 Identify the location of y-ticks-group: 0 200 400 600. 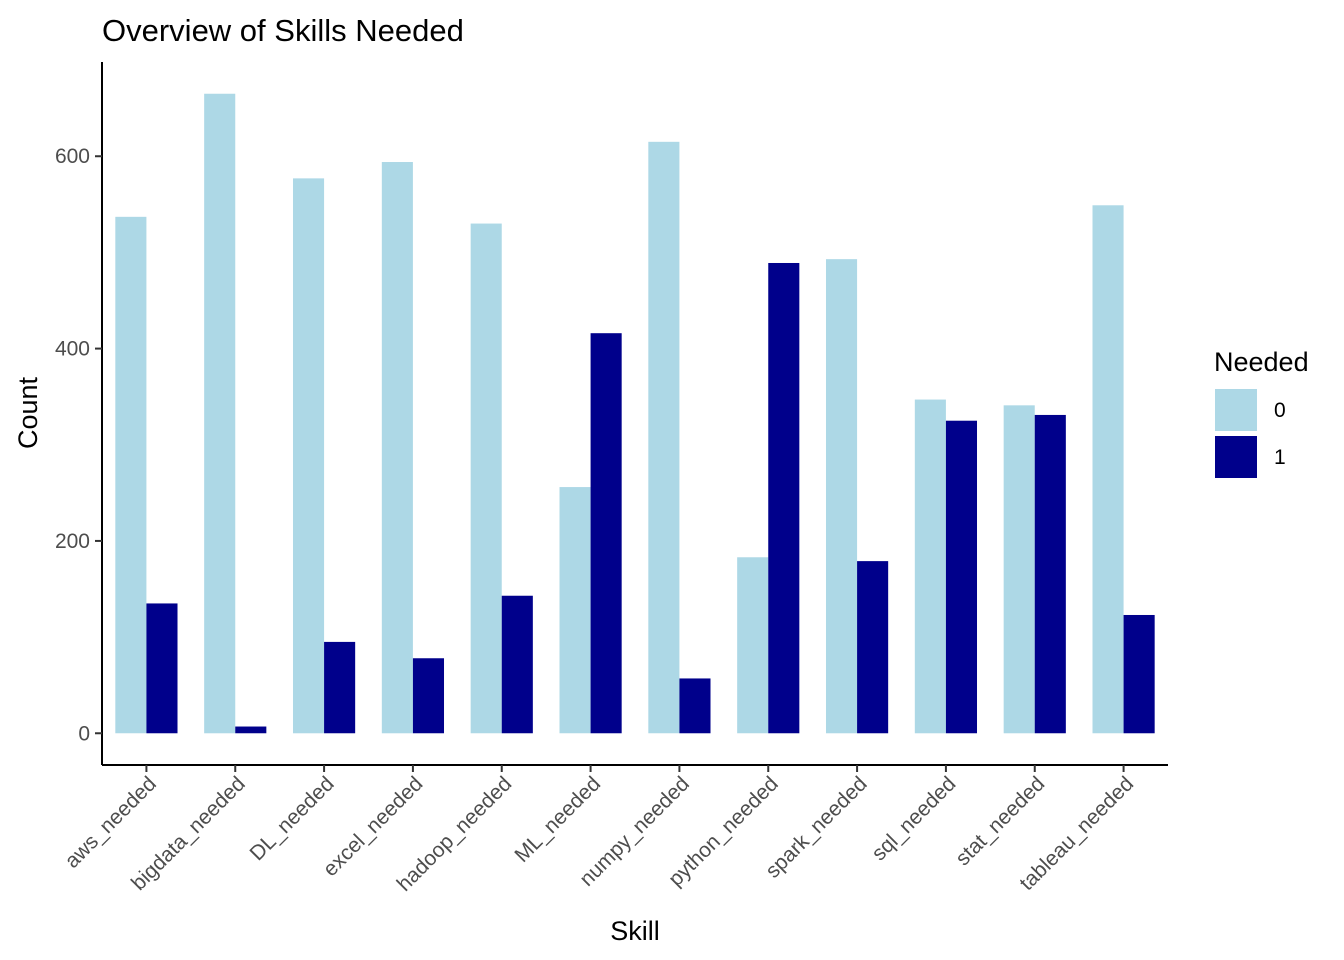
(78, 445).